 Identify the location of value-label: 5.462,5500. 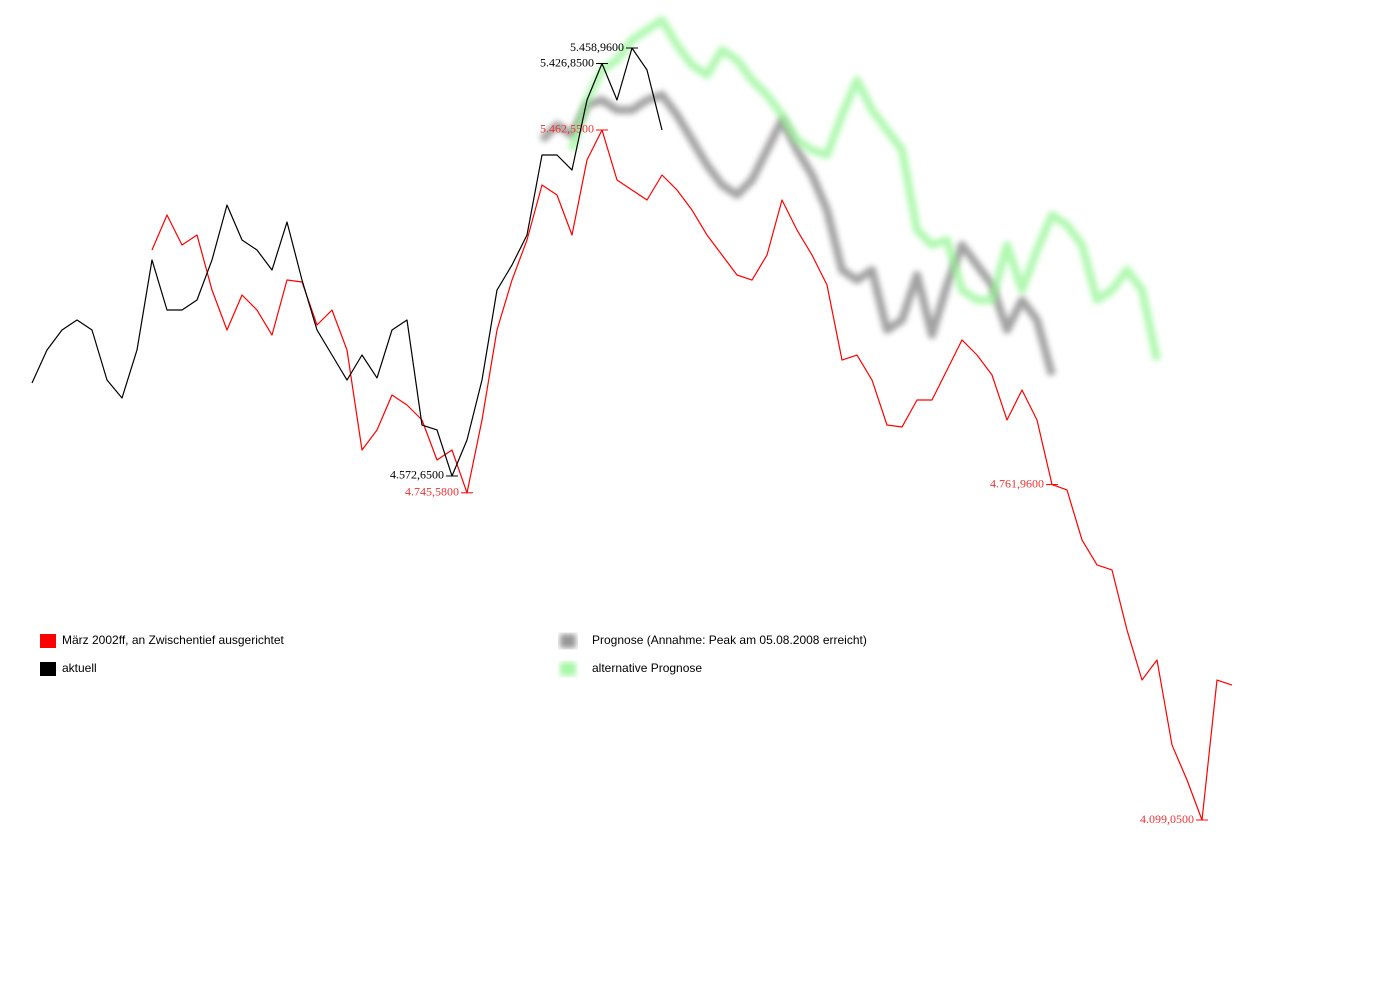
(567, 129).